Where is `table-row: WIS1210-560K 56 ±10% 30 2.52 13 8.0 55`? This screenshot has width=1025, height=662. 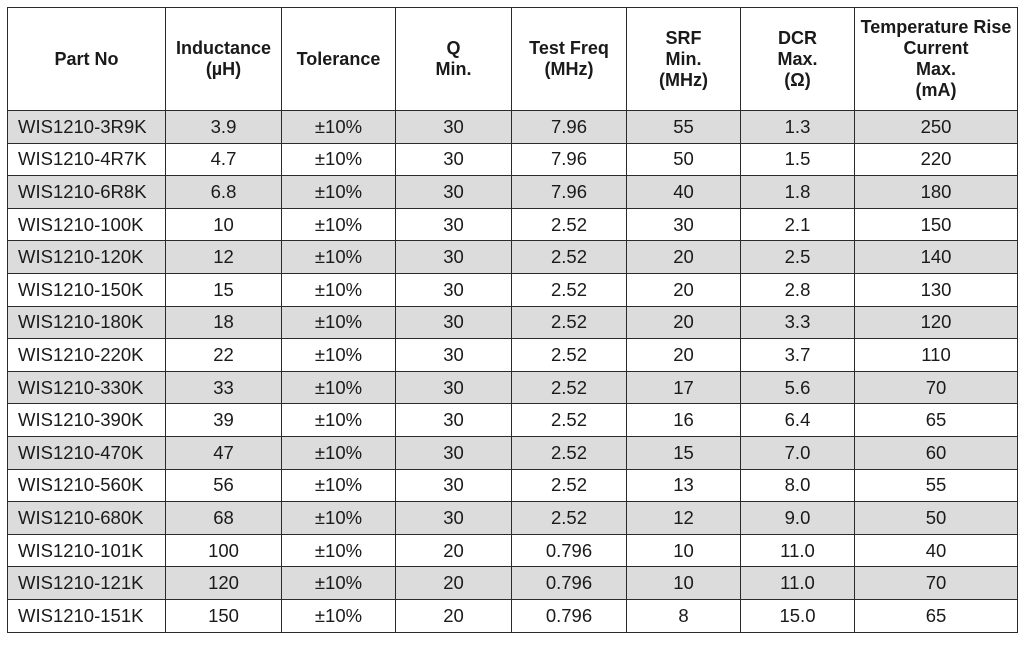 table-row: WIS1210-560K 56 ±10% 30 2.52 13 8.0 55 is located at coordinates (512, 485).